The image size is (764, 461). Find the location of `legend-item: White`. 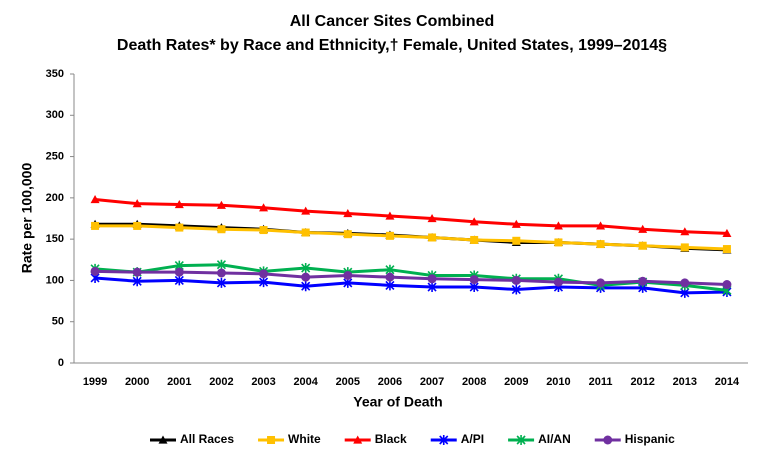

legend-item: White is located at coordinates (289, 439).